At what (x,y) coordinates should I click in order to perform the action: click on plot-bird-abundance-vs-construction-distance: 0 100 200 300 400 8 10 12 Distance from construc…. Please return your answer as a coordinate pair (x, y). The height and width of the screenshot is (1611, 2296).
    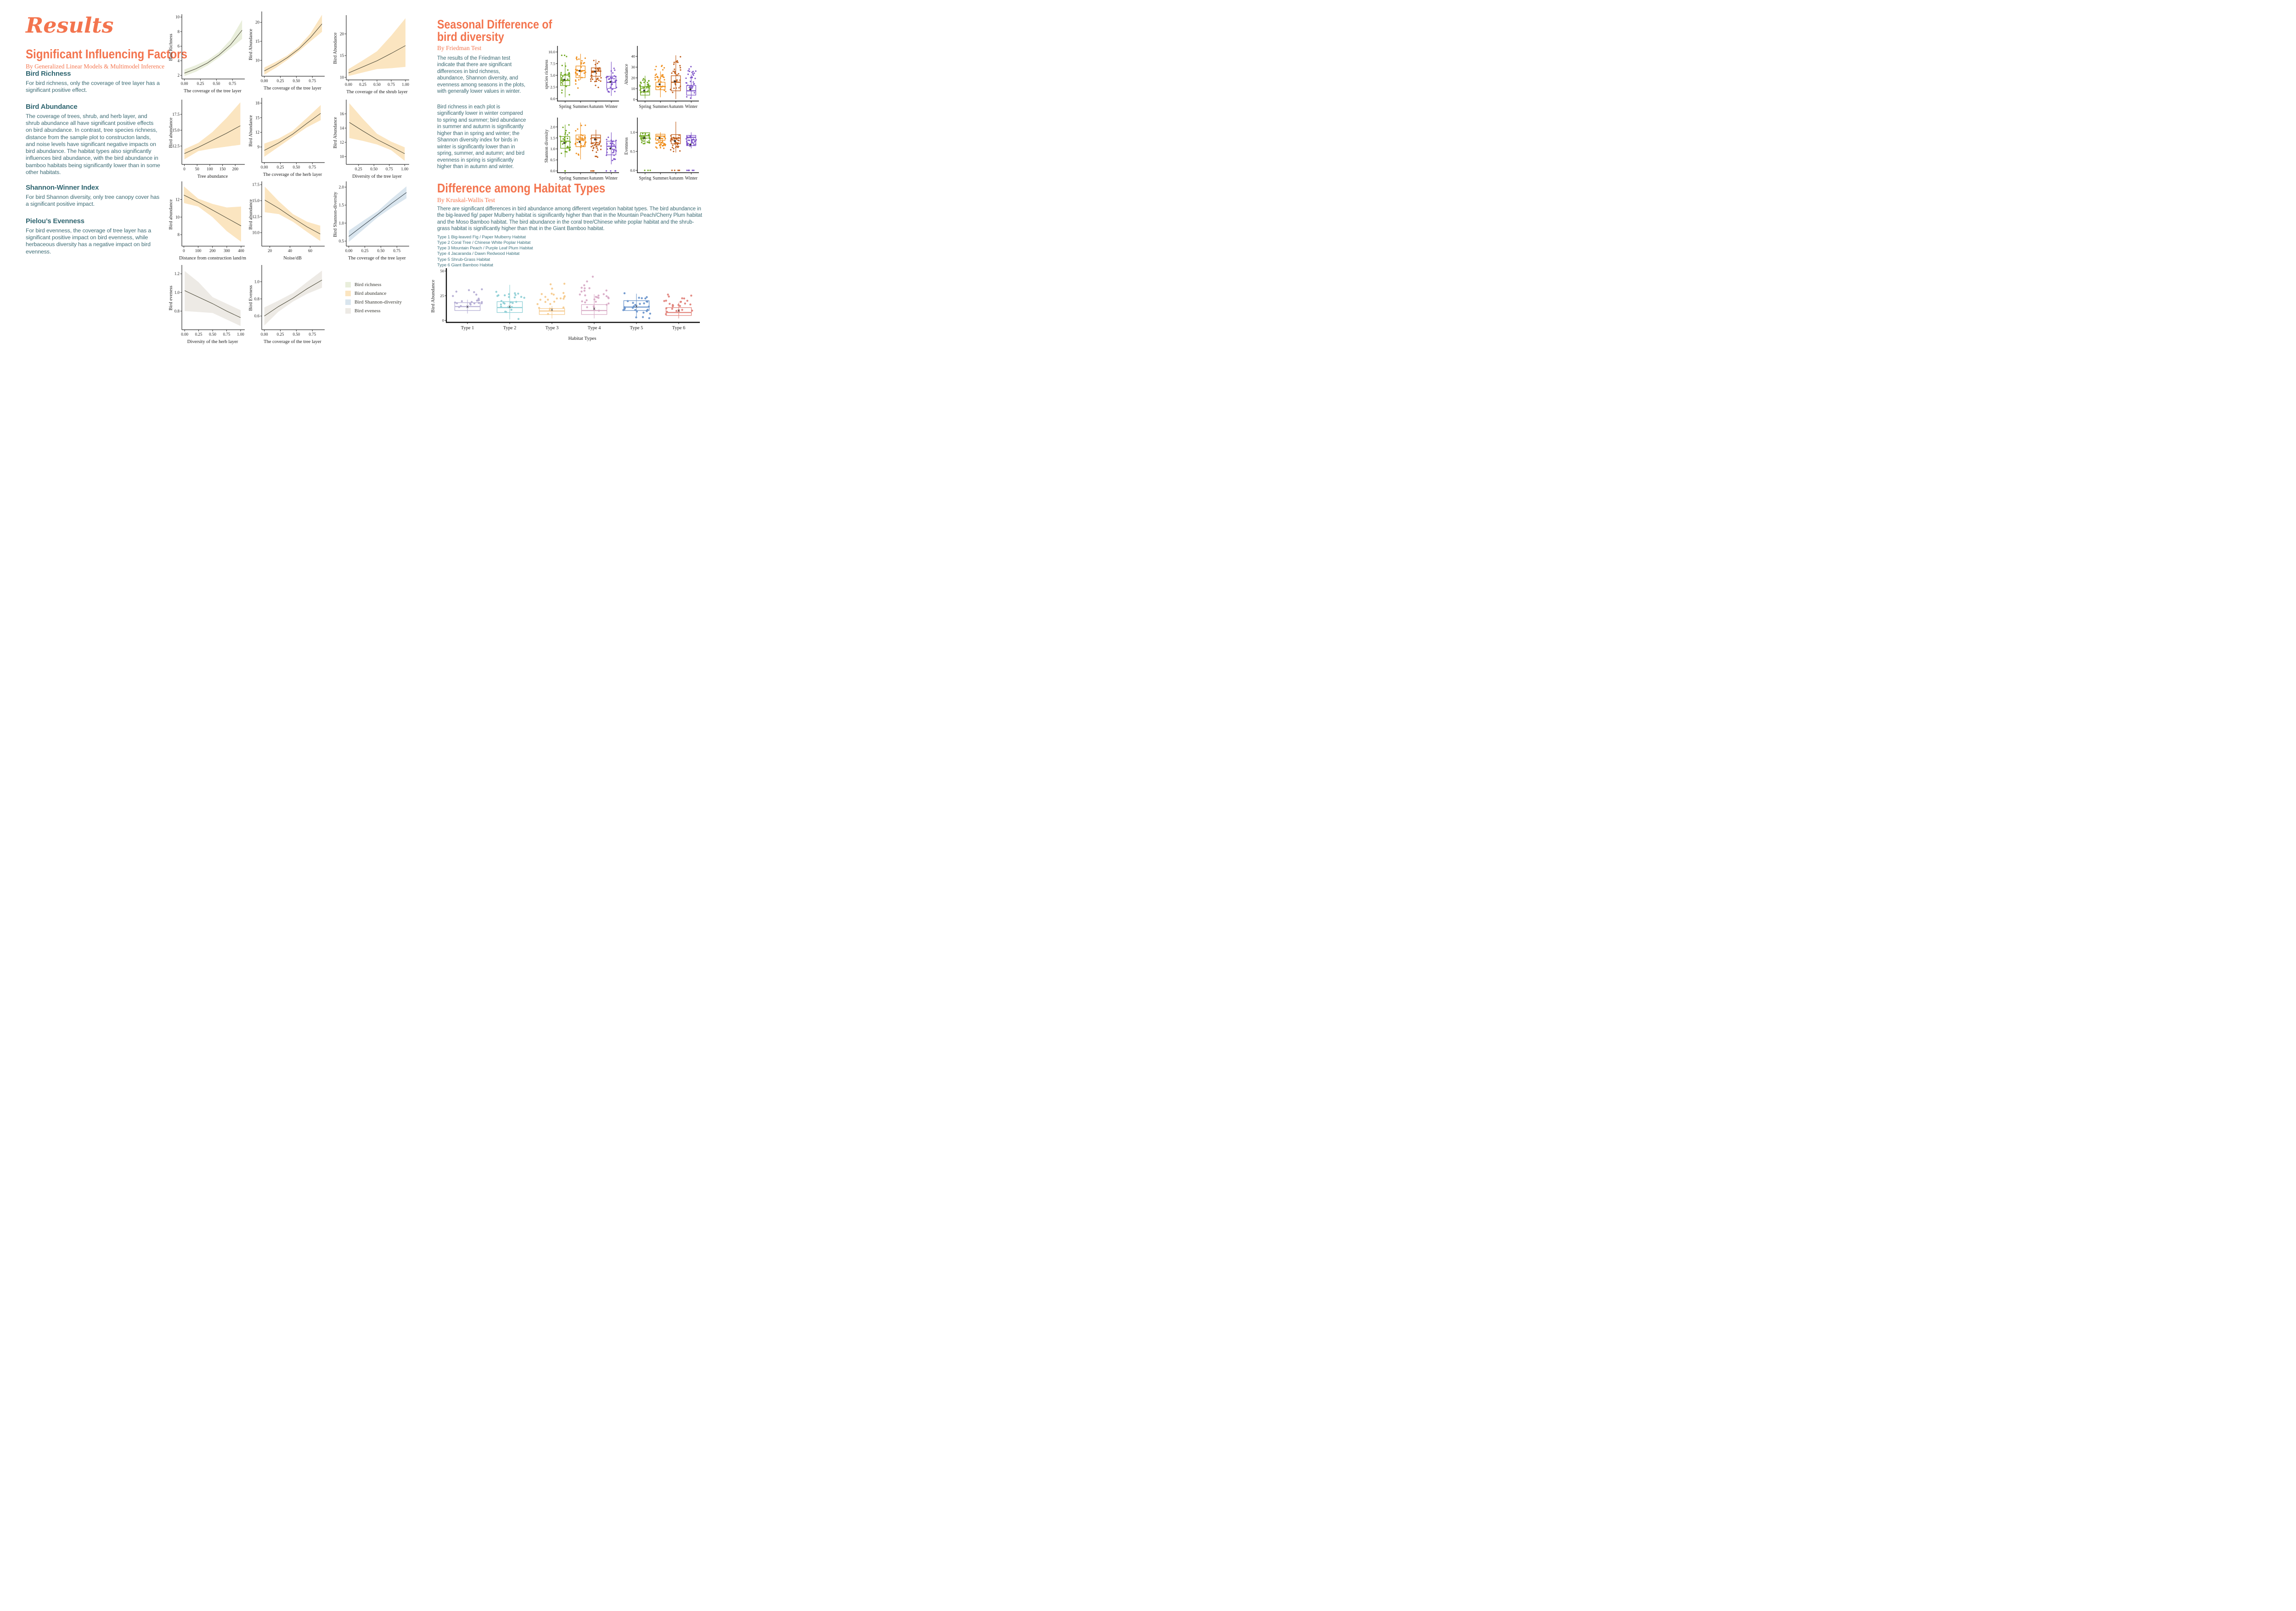
    Looking at the image, I should click on (208, 220).